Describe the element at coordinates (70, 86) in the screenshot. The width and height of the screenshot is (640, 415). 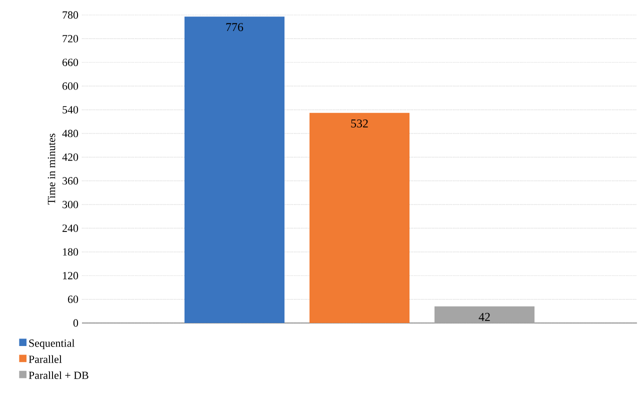
I see `y-tick-label: 600` at that location.